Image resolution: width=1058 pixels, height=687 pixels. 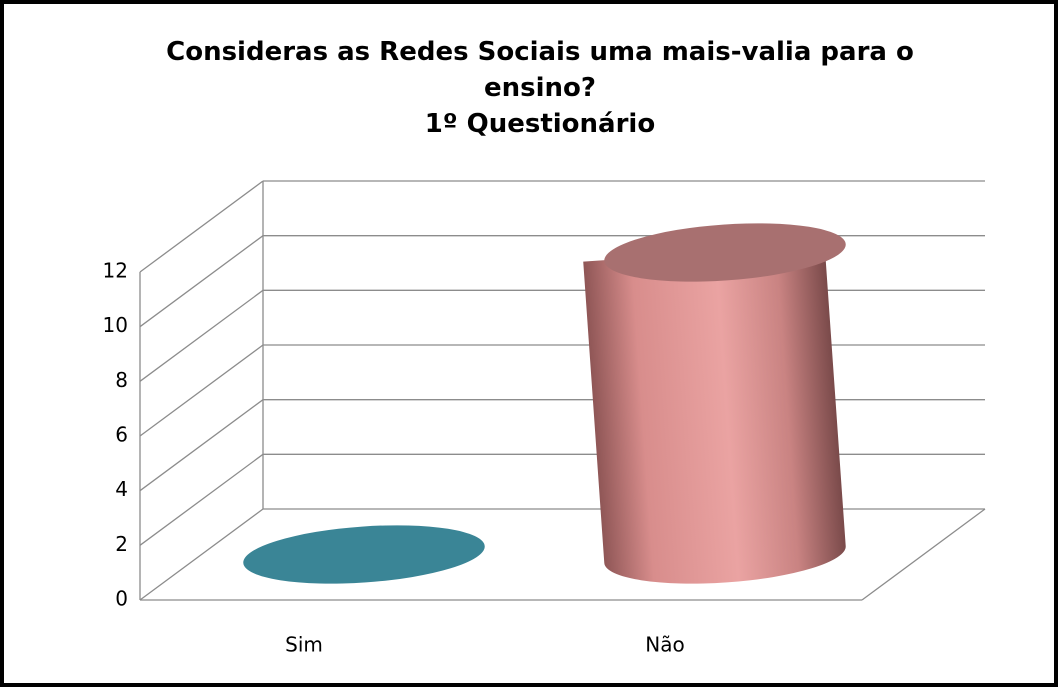 I want to click on y-tick-label: 12, so click(x=115, y=271).